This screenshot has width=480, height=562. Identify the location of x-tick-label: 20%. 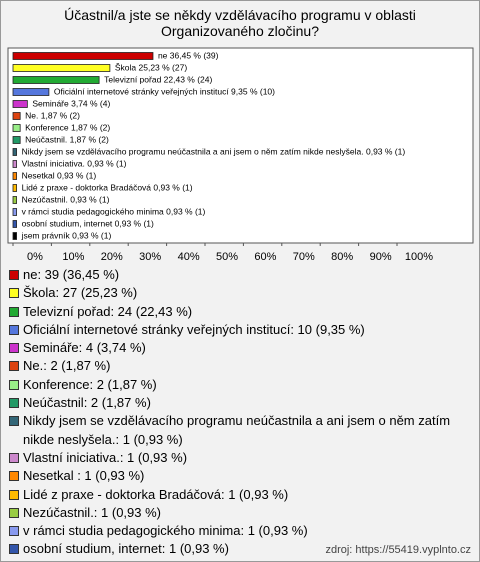
(112, 257).